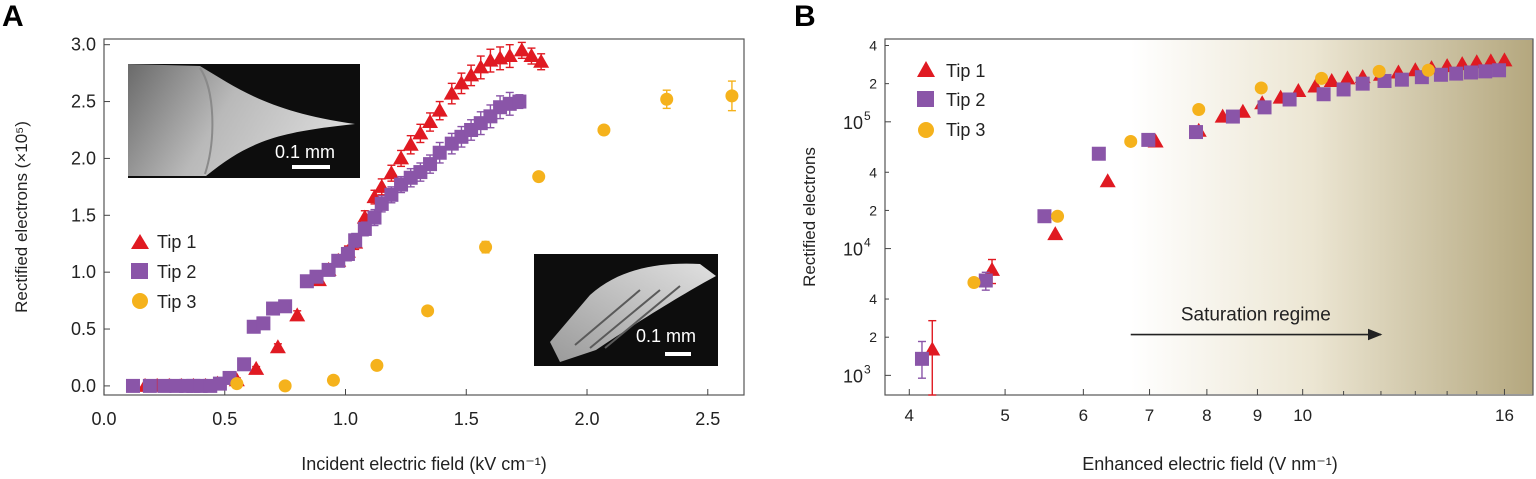 The width and height of the screenshot is (1536, 479). What do you see at coordinates (1149, 415) in the screenshot?
I see `x-tick-label: 7` at bounding box center [1149, 415].